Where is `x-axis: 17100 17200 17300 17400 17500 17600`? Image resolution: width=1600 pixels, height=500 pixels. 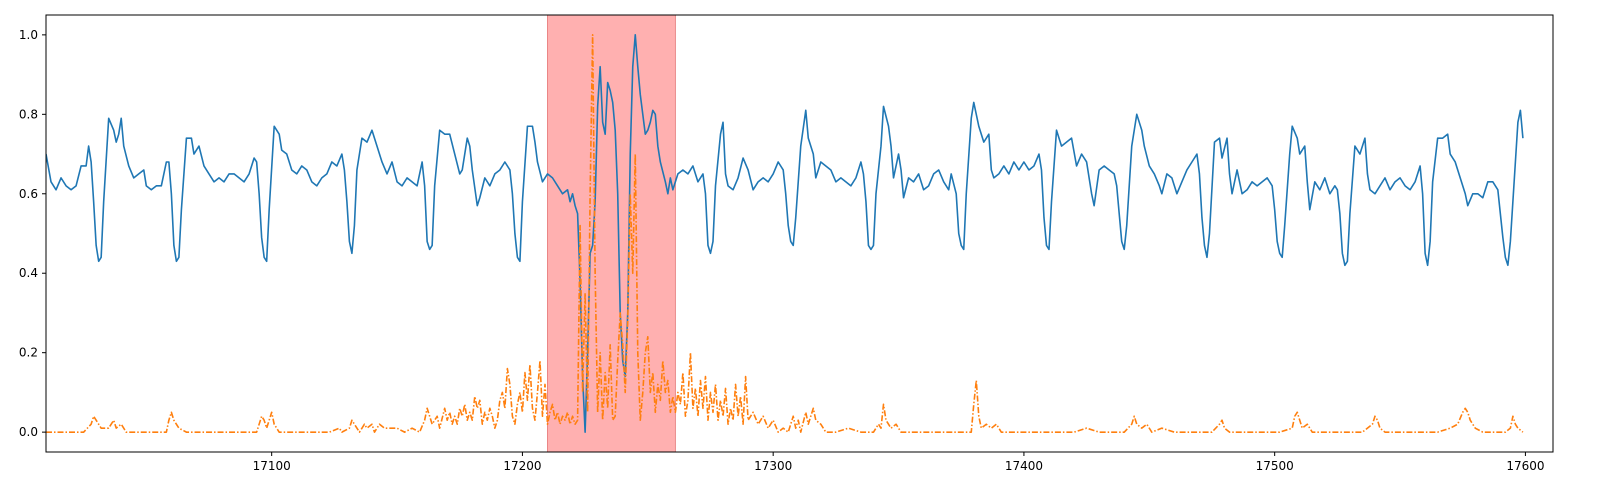
x-axis: 17100 17200 17300 17400 17500 17600 is located at coordinates (899, 462).